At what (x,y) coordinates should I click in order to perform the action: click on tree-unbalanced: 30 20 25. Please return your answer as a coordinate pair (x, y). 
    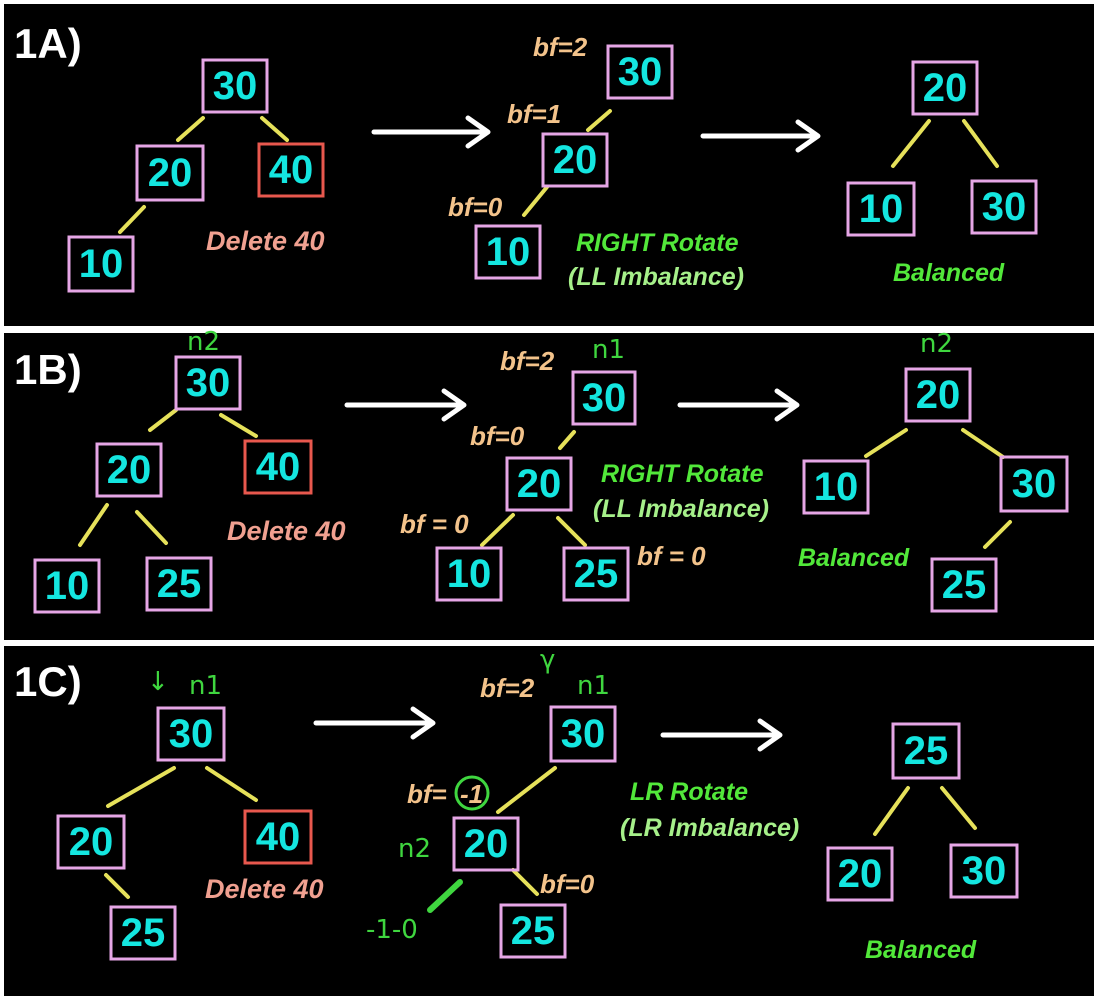
    Looking at the image, I should click on (534, 832).